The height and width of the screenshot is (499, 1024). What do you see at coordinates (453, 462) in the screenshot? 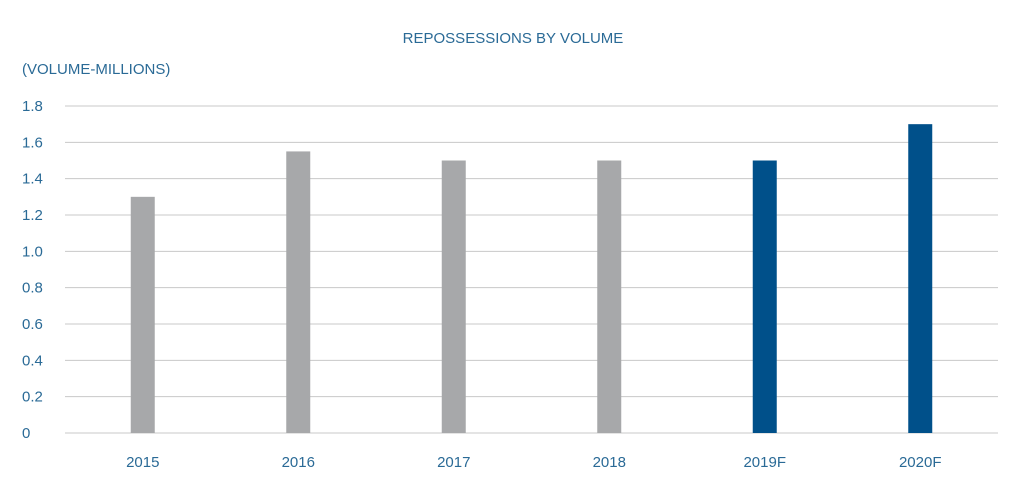
I see `x-tick-label: 2017` at bounding box center [453, 462].